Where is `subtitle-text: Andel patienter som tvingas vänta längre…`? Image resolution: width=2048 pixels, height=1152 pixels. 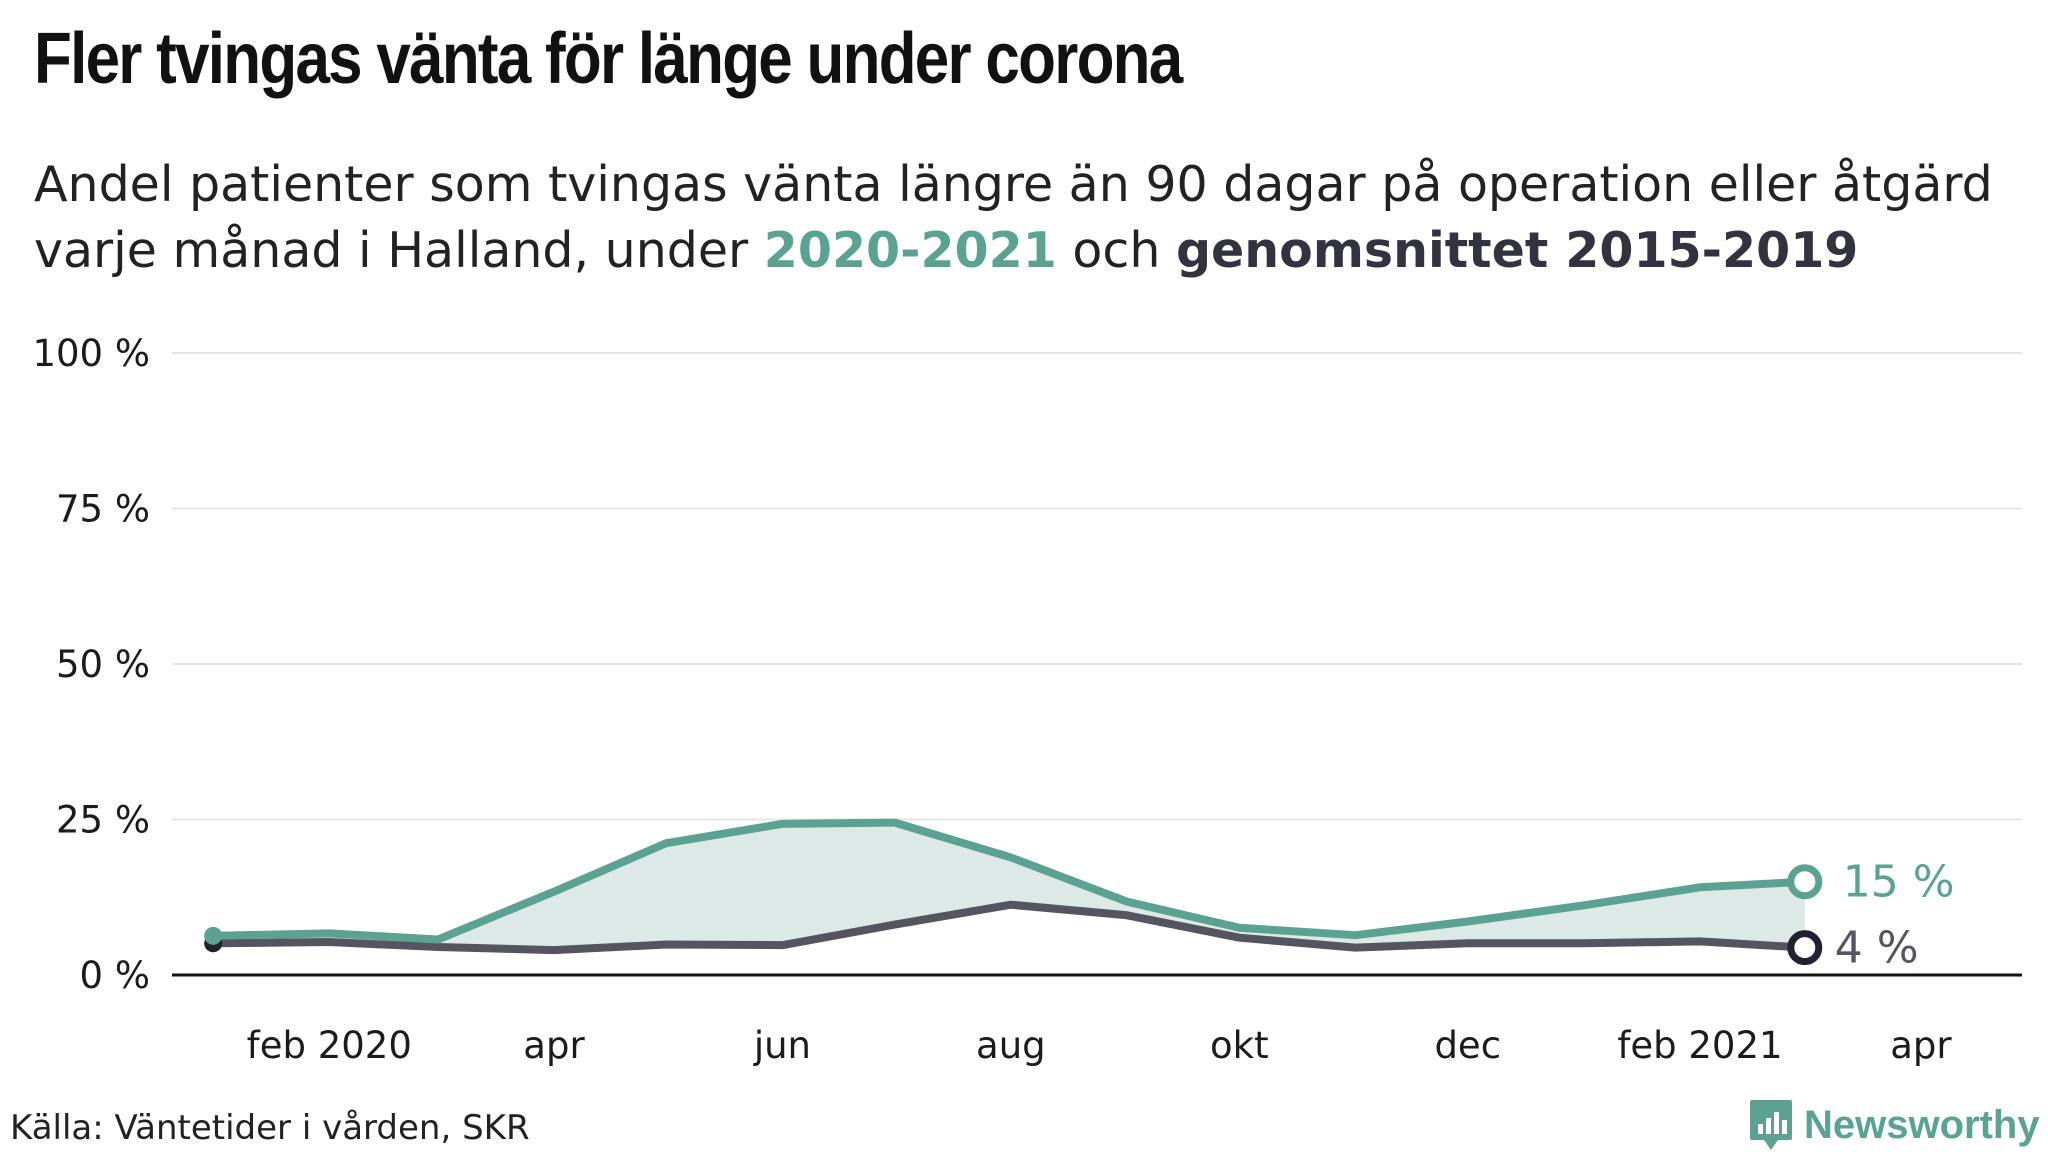
subtitle-text: Andel patienter som tvingas vänta längre… is located at coordinates (1013, 217).